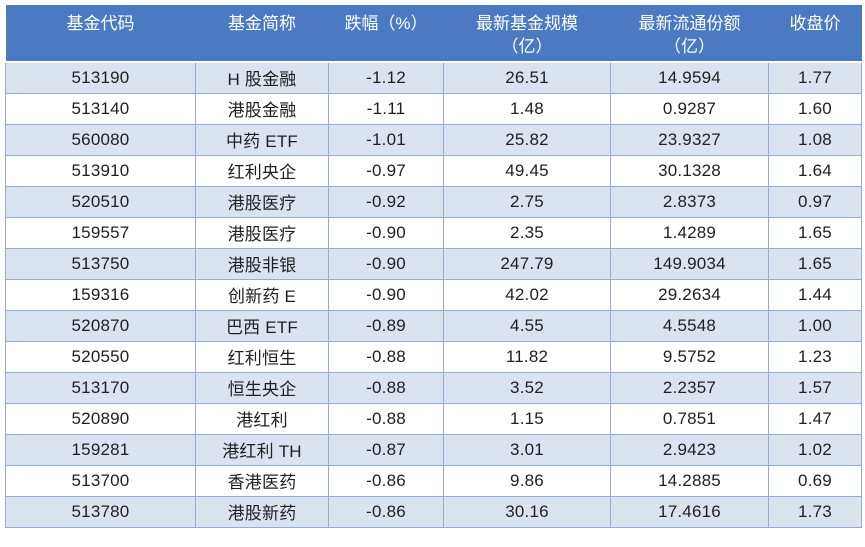  I want to click on cell-decline-pct: -0.87, so click(386, 449).